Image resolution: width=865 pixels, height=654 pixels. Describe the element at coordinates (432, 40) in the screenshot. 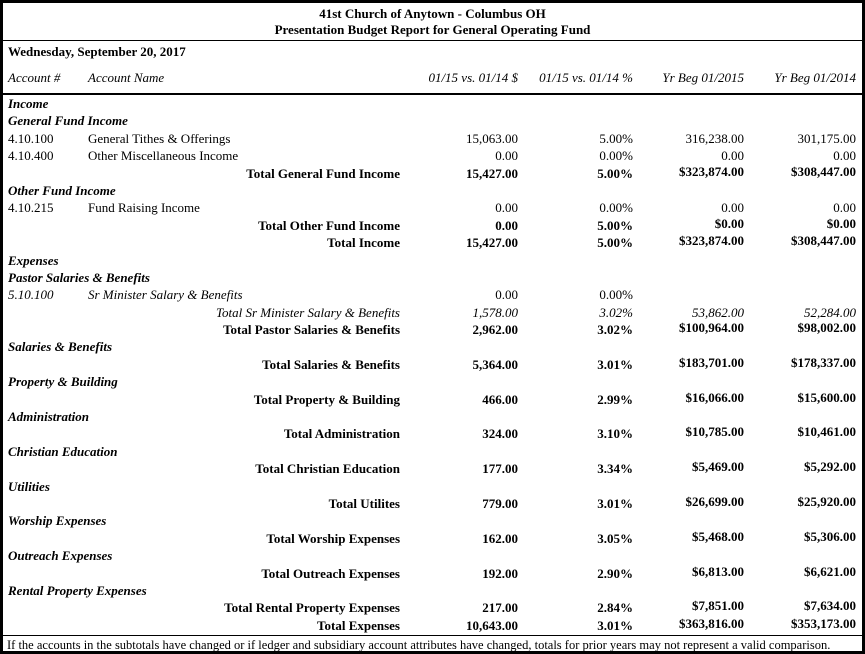

I see `title-divider` at that location.